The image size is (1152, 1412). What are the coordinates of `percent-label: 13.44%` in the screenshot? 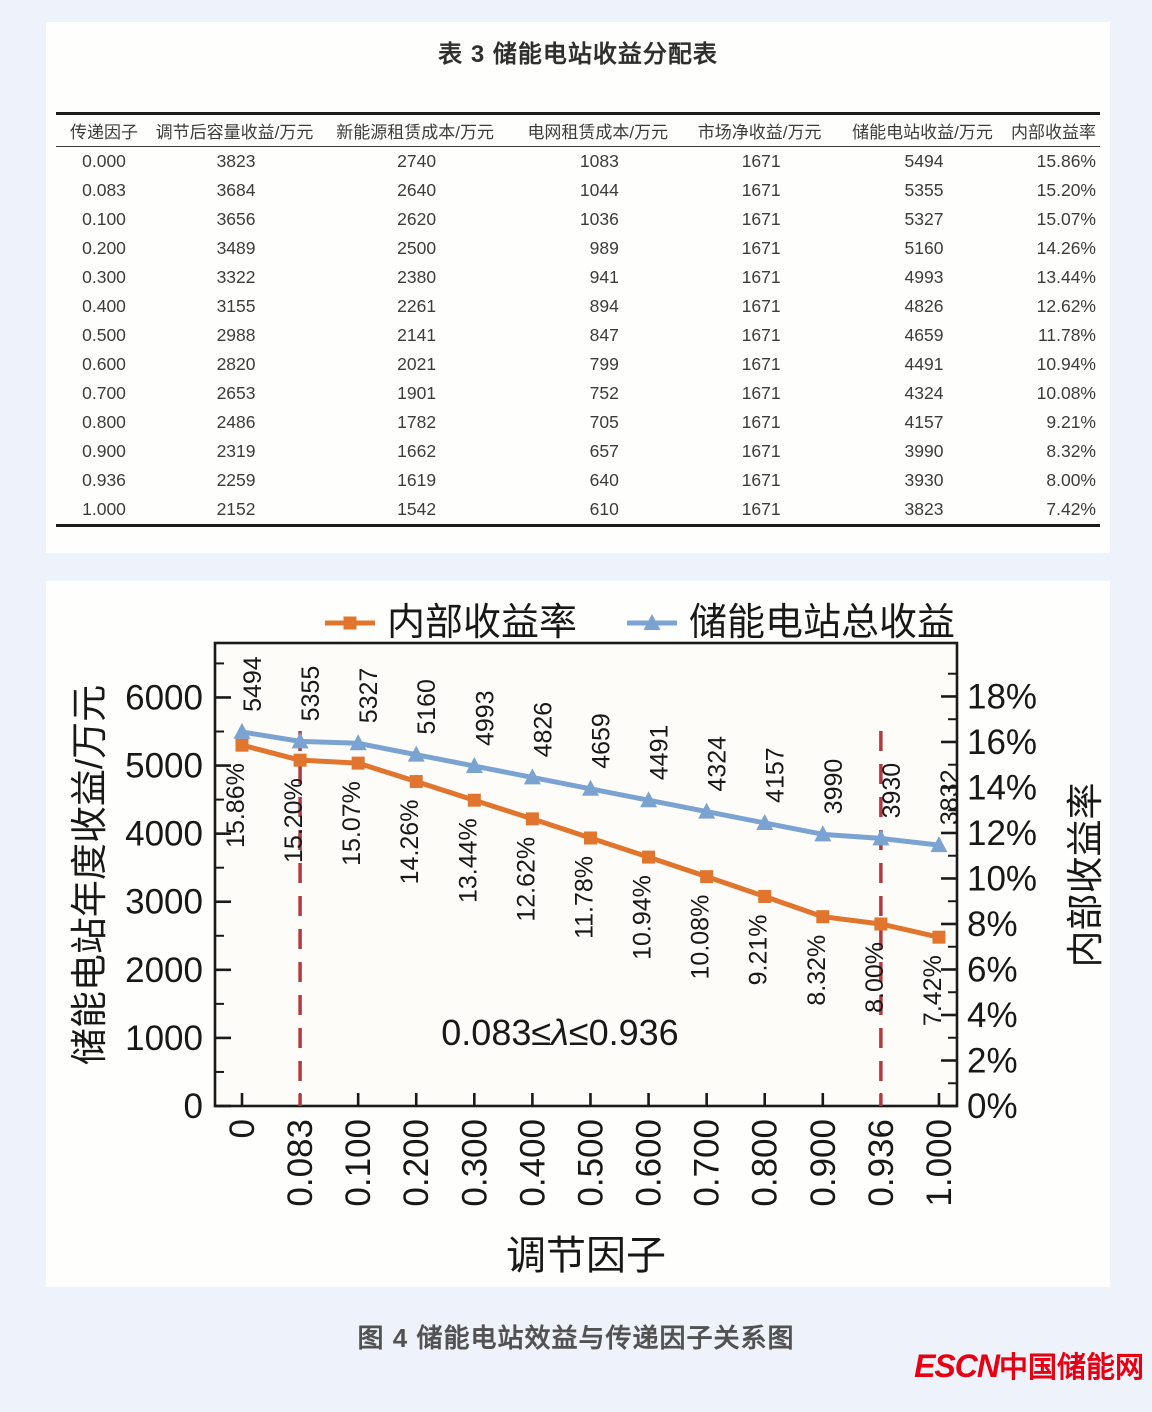 It's located at (468, 860).